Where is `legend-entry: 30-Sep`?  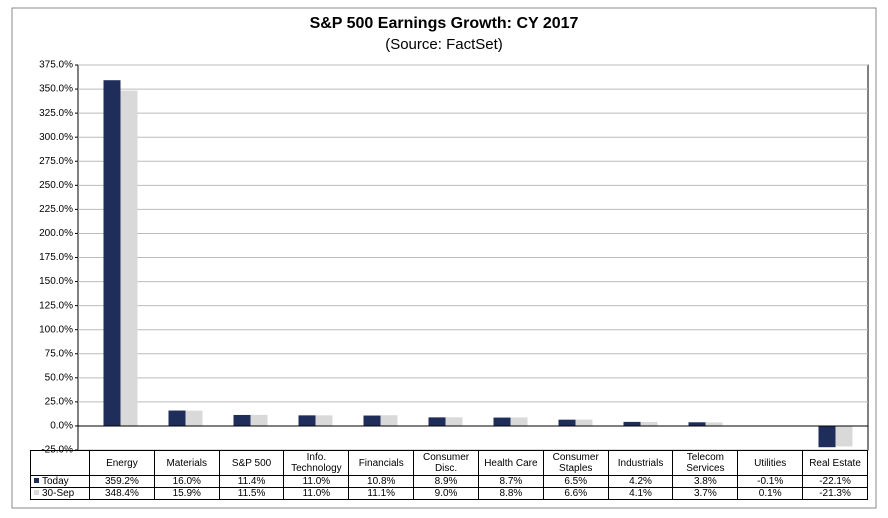
legend-entry: 30-Sep is located at coordinates (60, 493).